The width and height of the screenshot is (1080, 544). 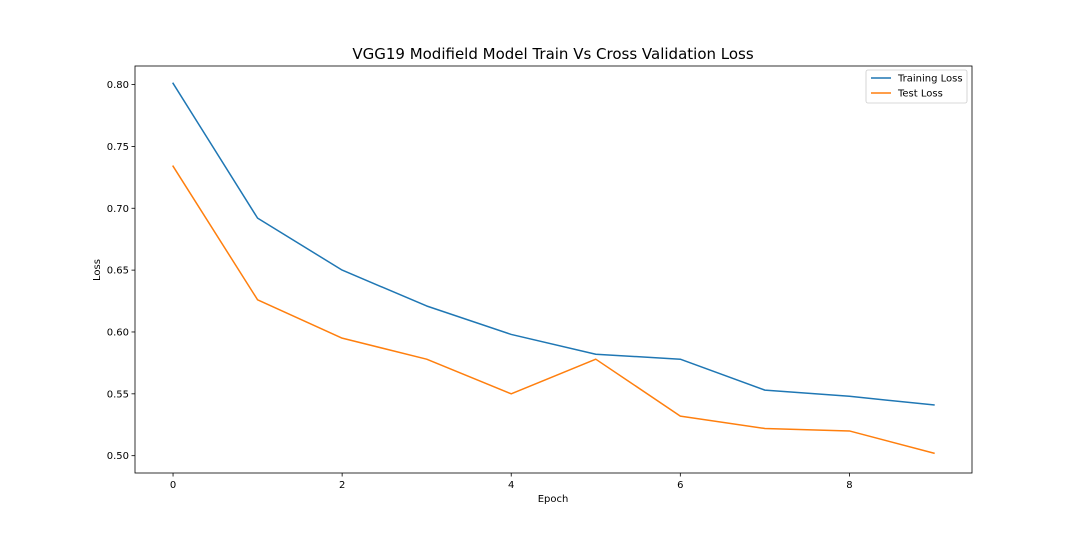 What do you see at coordinates (118, 85) in the screenshot?
I see `y-tick-label: 0.80` at bounding box center [118, 85].